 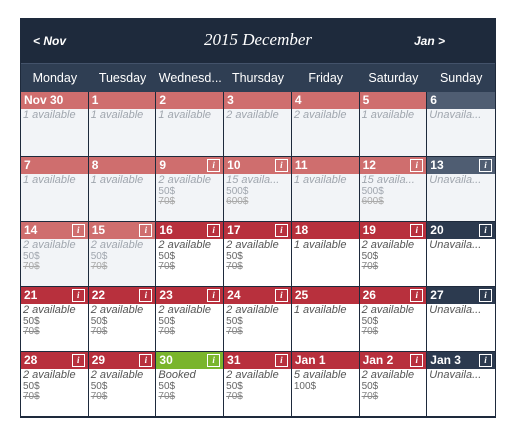 I want to click on day-cell: 7 1 available, so click(x=55, y=189).